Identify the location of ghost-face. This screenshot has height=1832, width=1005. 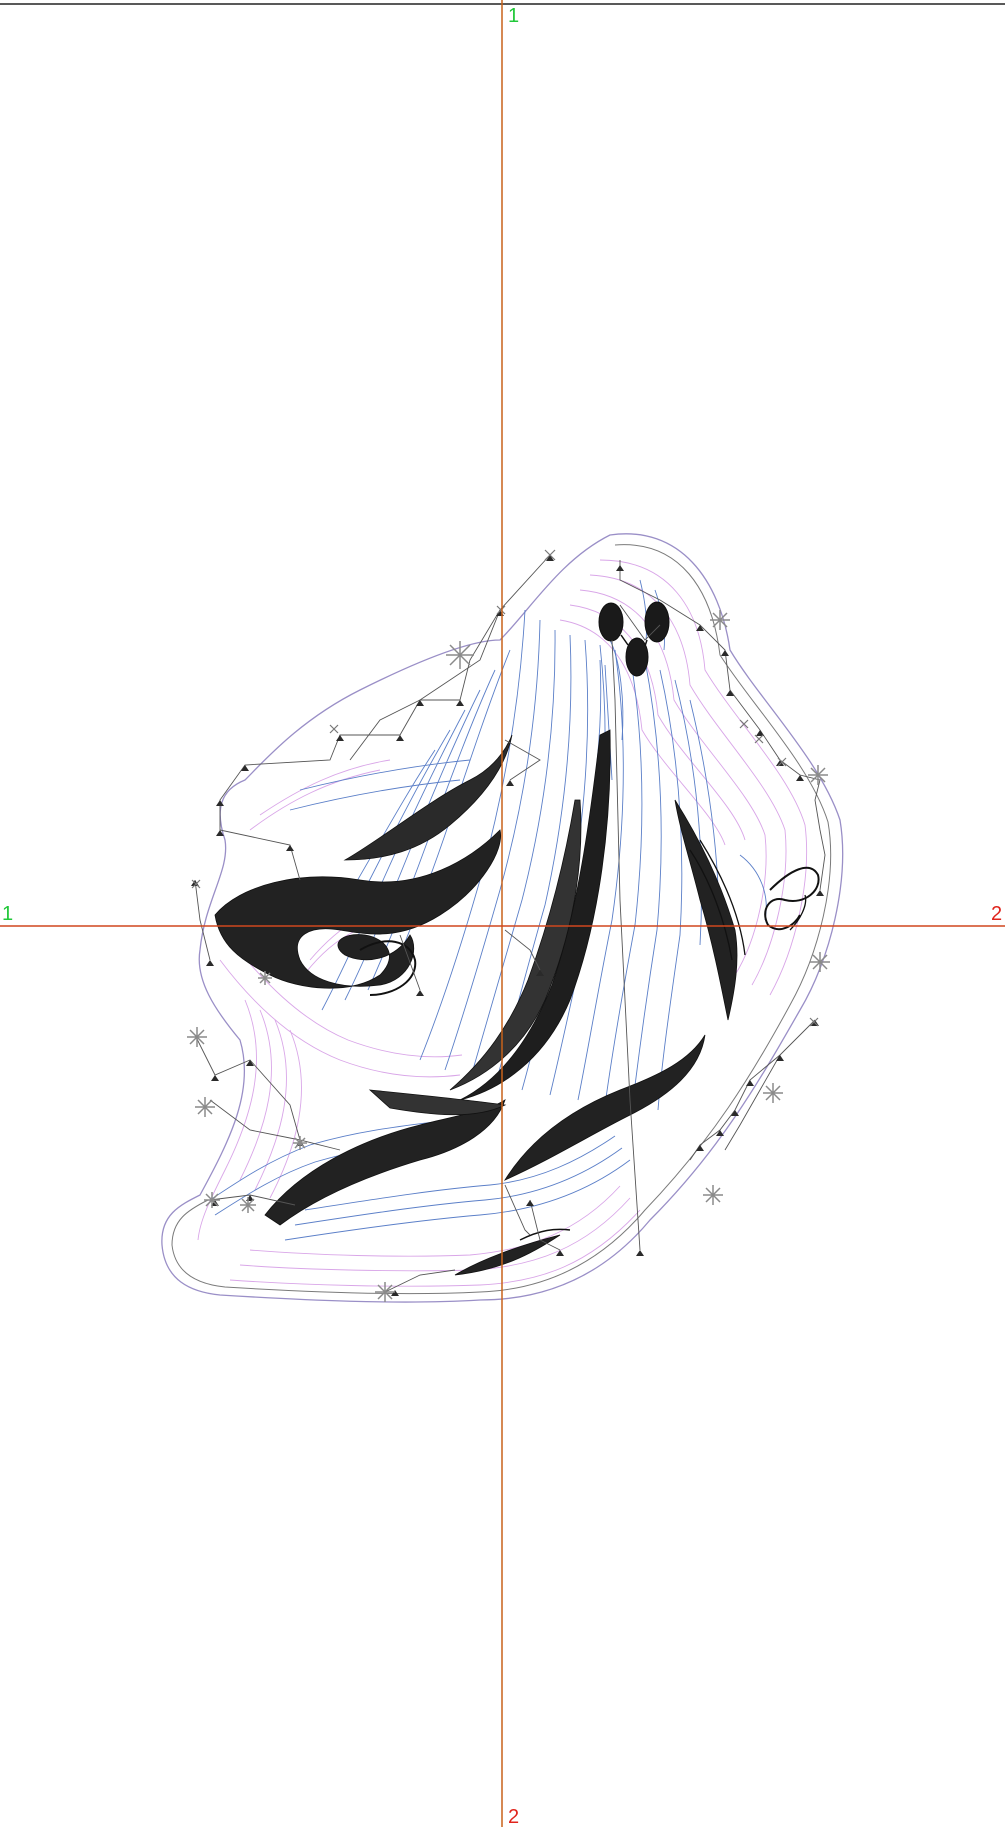
(634, 639).